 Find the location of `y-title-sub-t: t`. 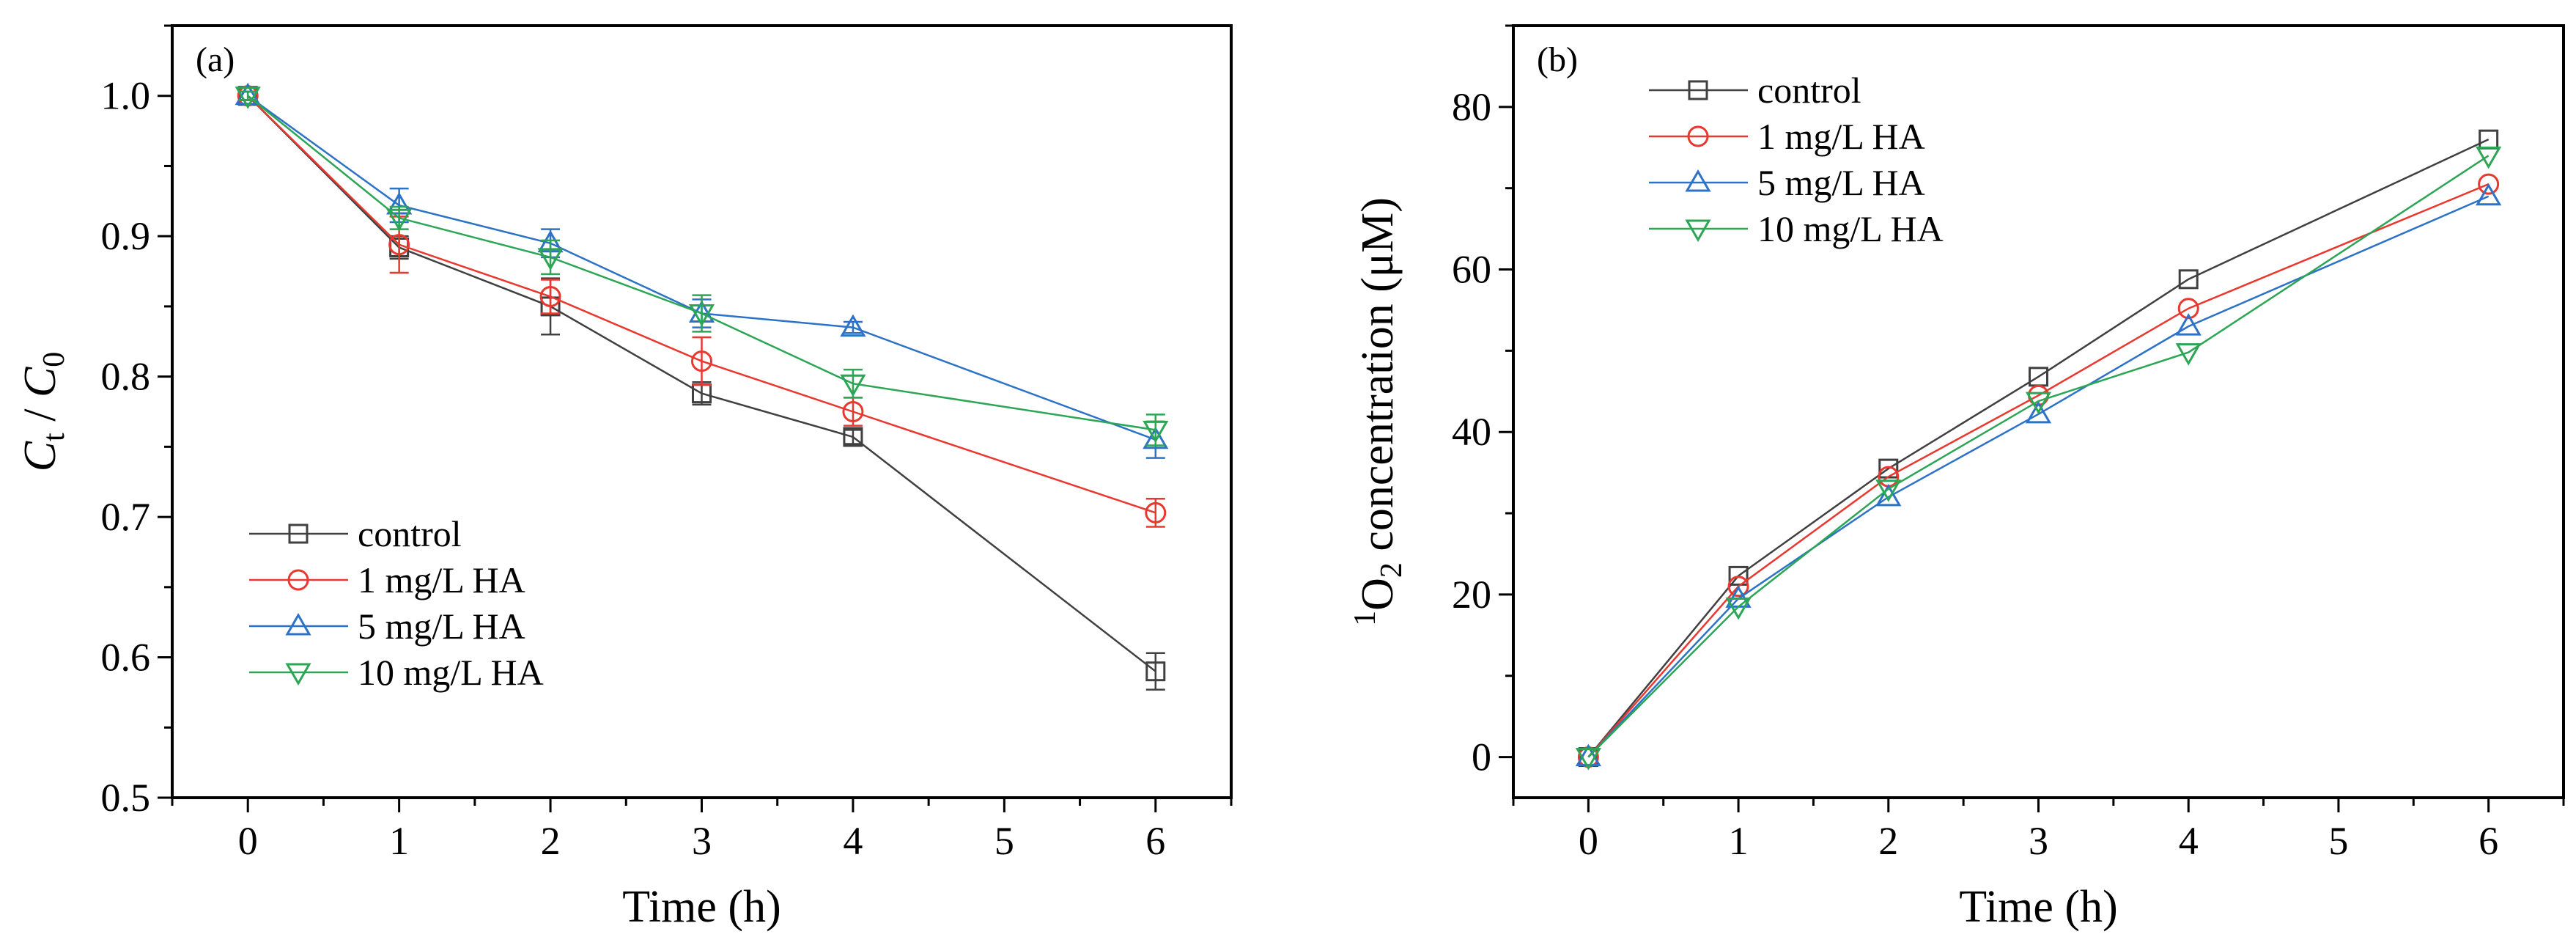

y-title-sub-t: t is located at coordinates (54, 437).